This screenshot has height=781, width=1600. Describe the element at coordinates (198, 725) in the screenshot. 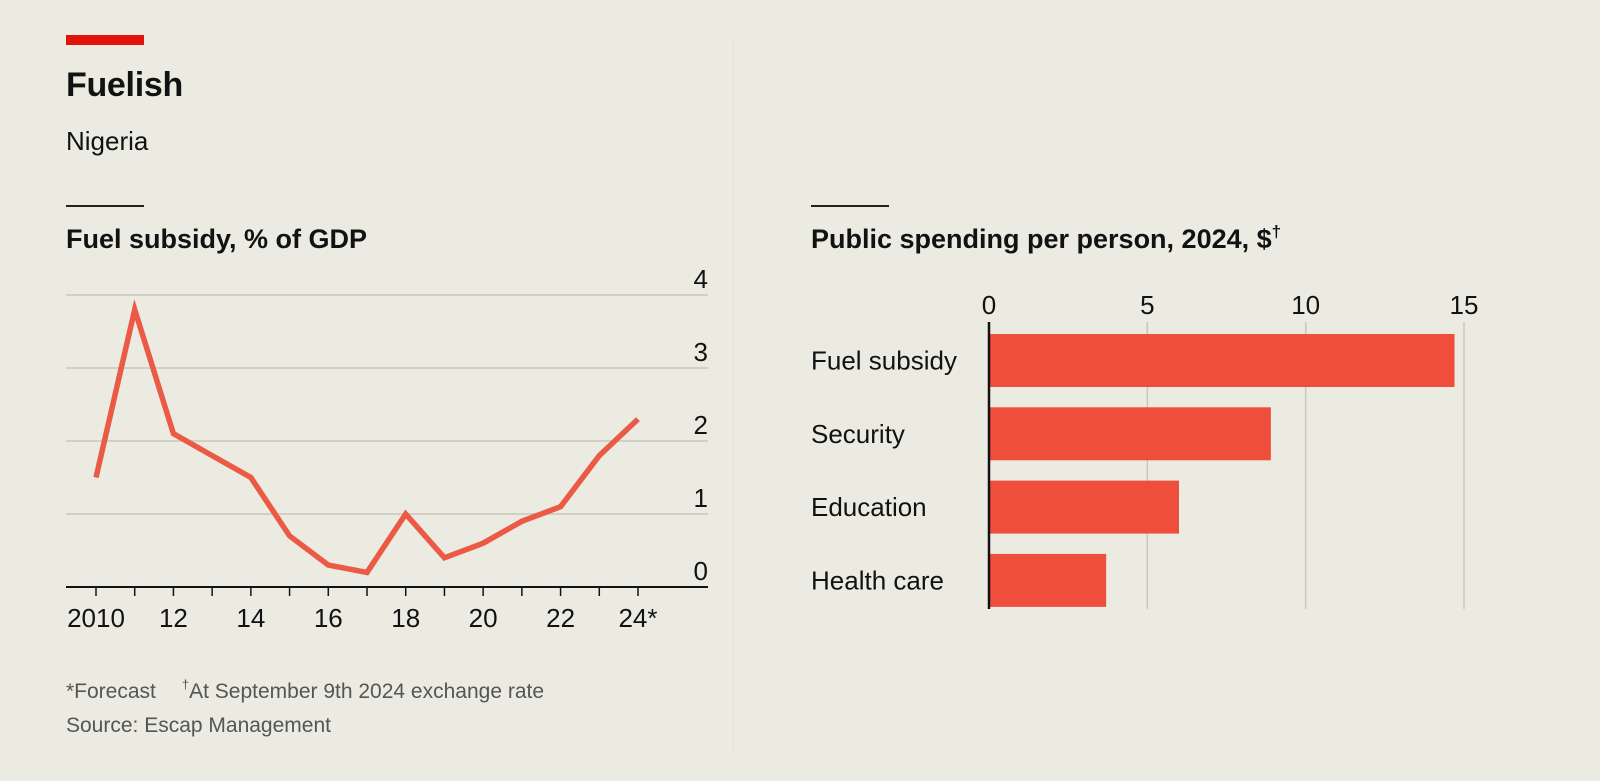

I see `footnote-source: Source: Escap Management` at that location.